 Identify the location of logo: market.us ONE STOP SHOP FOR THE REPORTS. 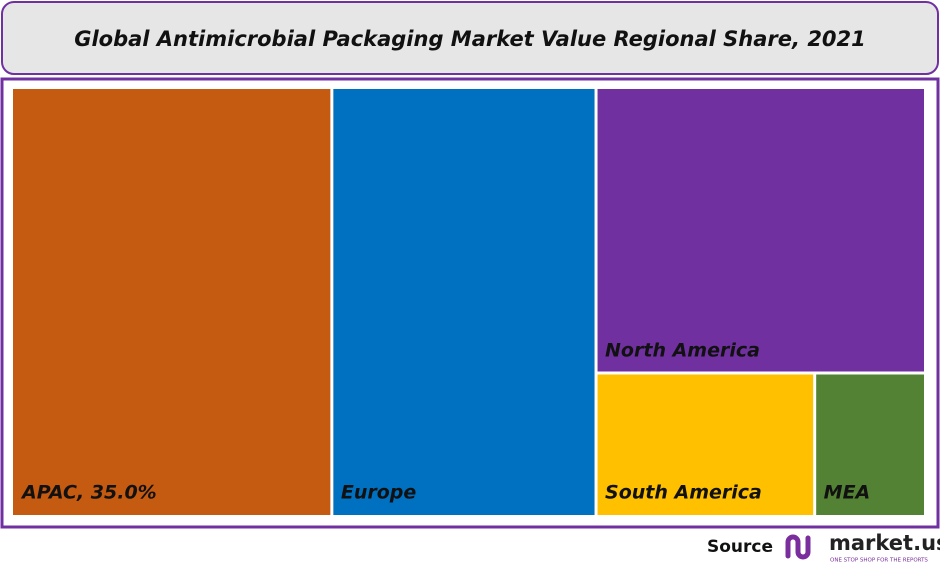
(862, 547).